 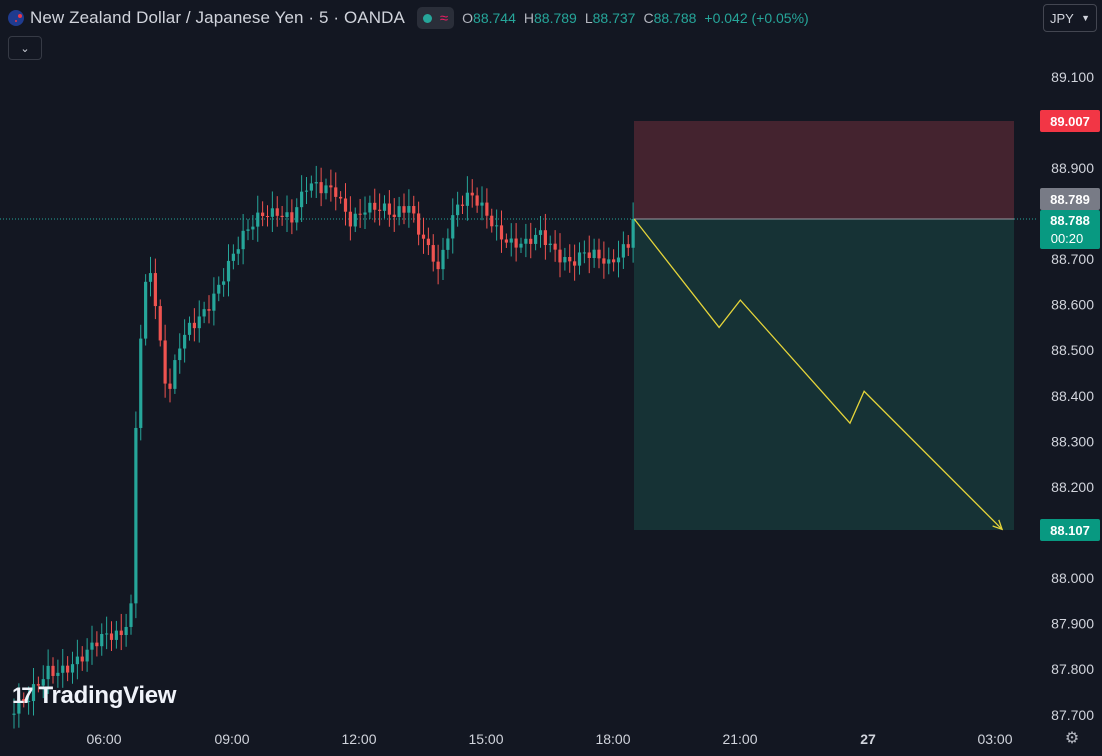 What do you see at coordinates (1072, 738) in the screenshot?
I see `gear-icon: ⚙` at bounding box center [1072, 738].